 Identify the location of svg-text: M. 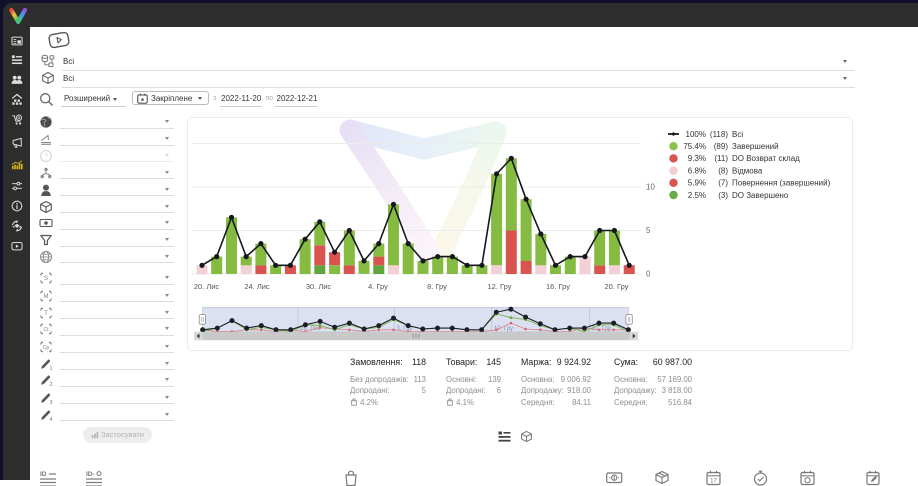
(46, 297).